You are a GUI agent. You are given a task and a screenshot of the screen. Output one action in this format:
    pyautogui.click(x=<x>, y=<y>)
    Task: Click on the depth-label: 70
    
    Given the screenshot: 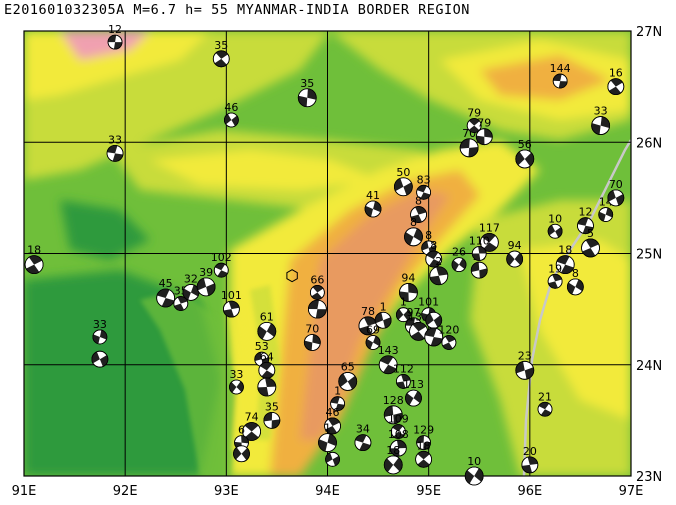 What is the action you would take?
    pyautogui.click(x=616, y=184)
    